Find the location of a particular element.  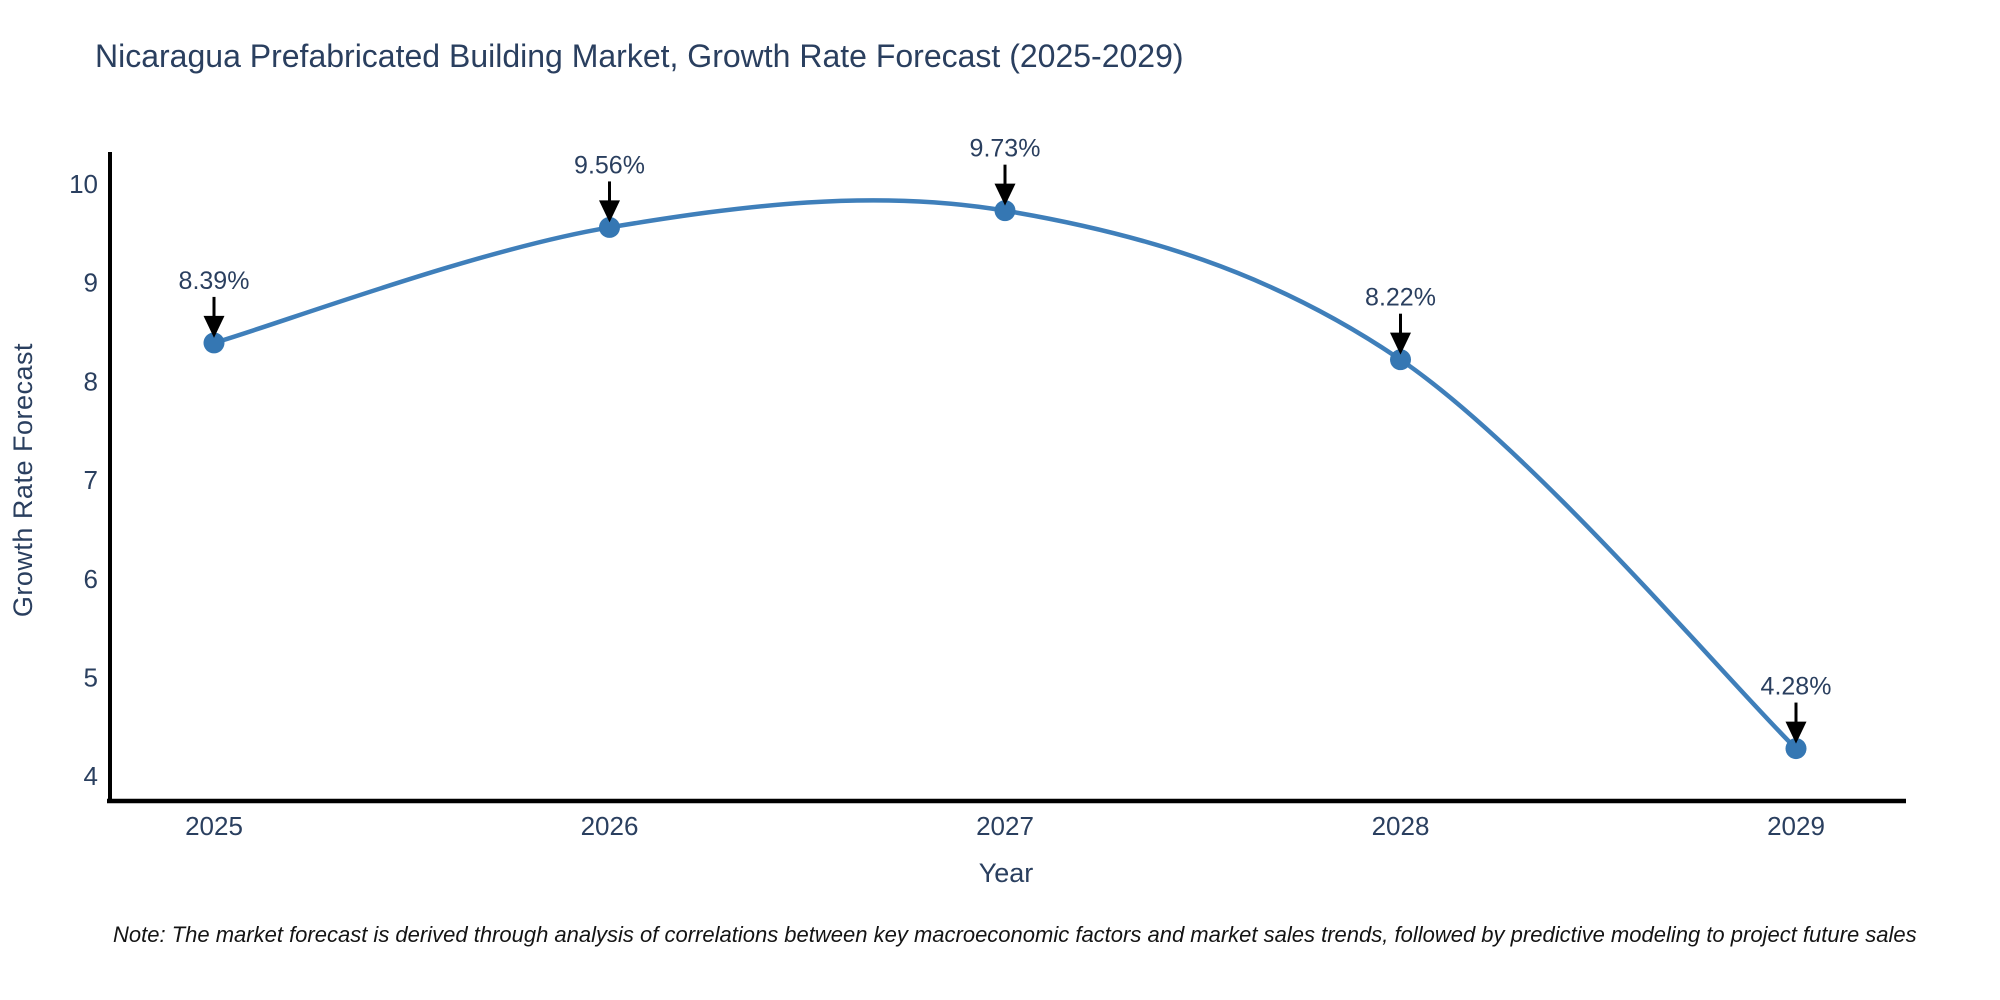

y-tick-label: 4 is located at coordinates (91, 776).